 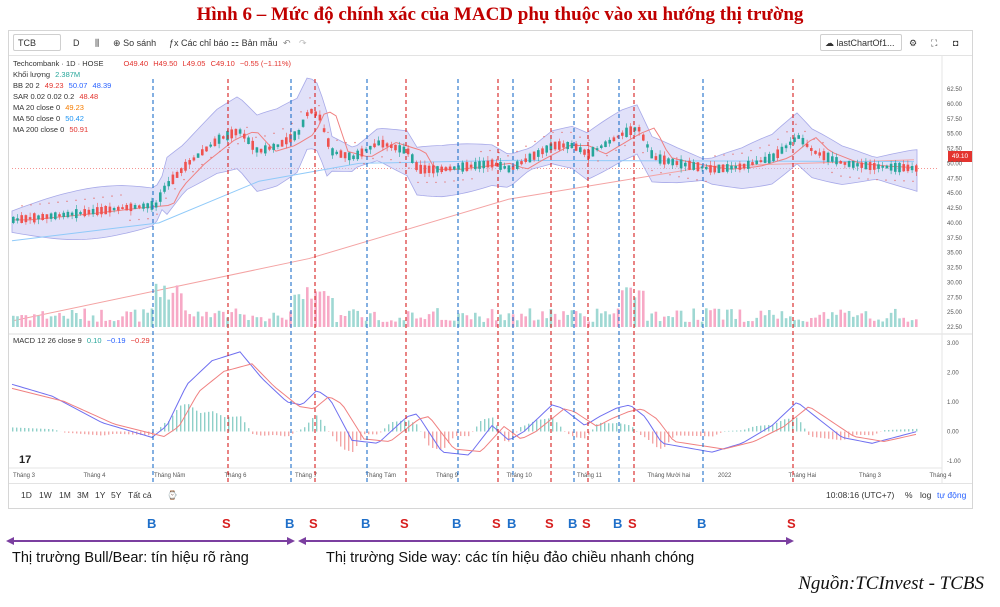 What do you see at coordinates (303, 43) in the screenshot?
I see `redo-icon: ↷` at bounding box center [303, 43].